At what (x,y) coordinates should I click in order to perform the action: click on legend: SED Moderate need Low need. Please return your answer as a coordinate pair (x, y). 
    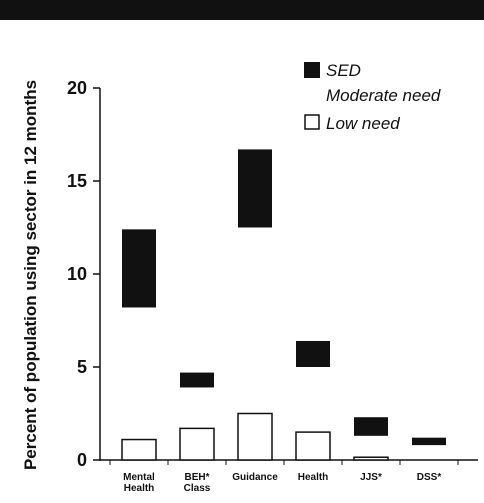
    Looking at the image, I should click on (372, 97).